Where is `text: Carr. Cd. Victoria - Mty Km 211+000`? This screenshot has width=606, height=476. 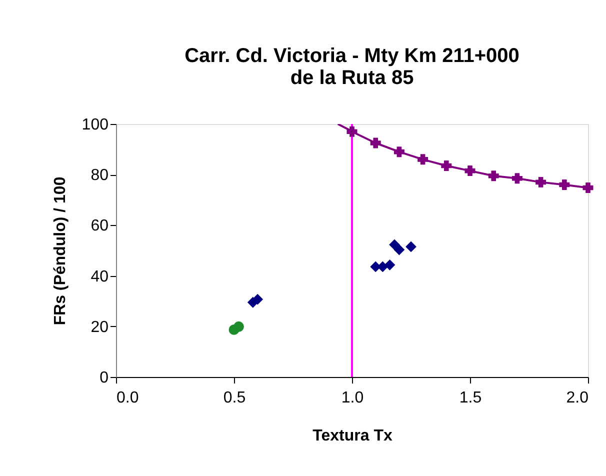 text: Carr. Cd. Victoria - Mty Km 211+000 is located at coordinates (352, 56).